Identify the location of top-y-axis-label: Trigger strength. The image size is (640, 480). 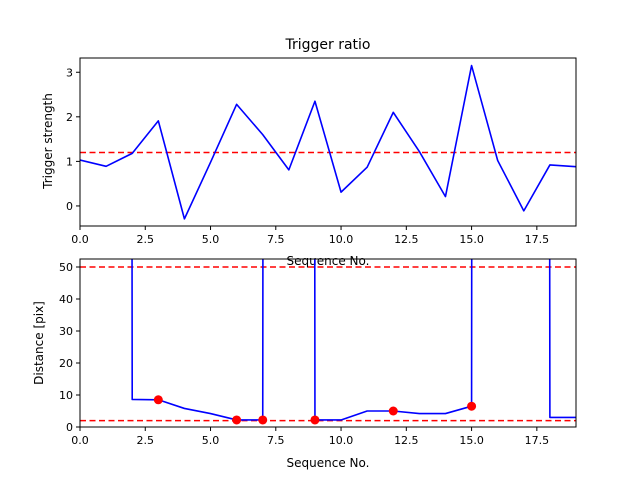
(48, 141).